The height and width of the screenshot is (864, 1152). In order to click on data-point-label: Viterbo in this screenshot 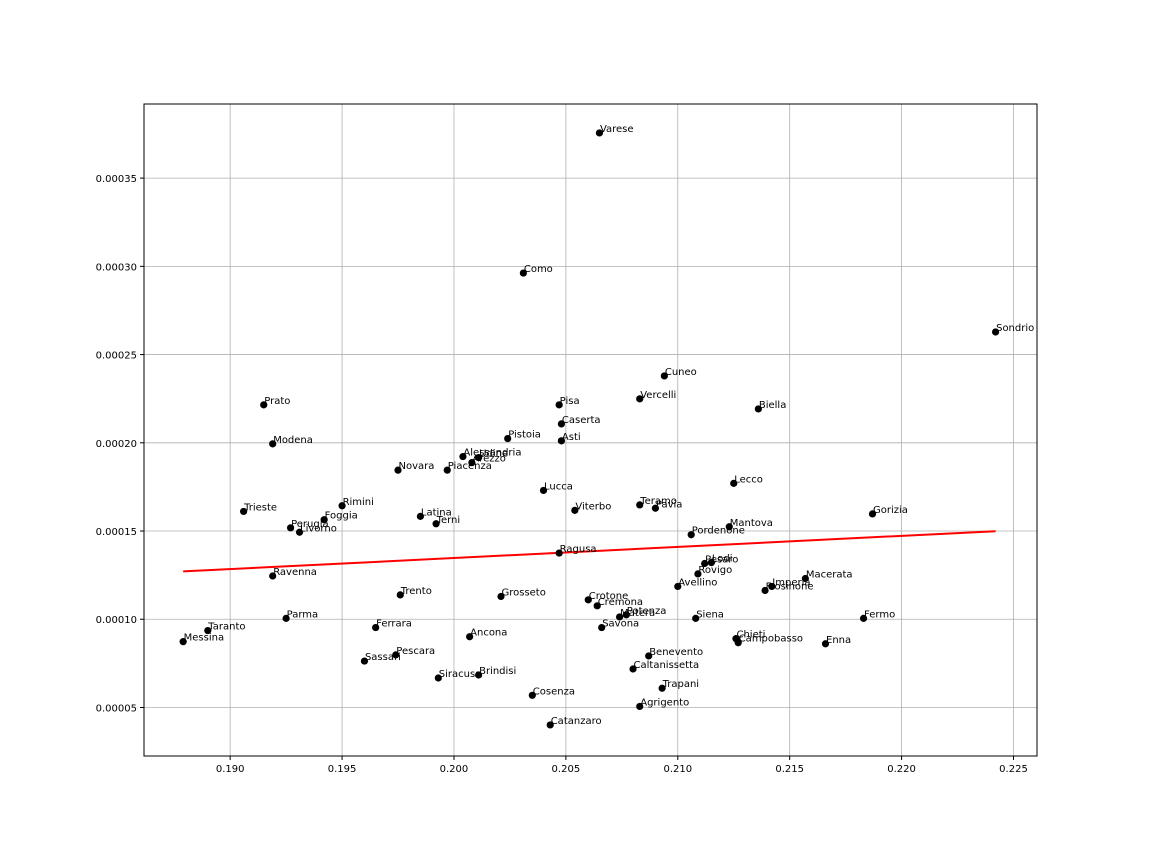, I will do `click(593, 506)`.